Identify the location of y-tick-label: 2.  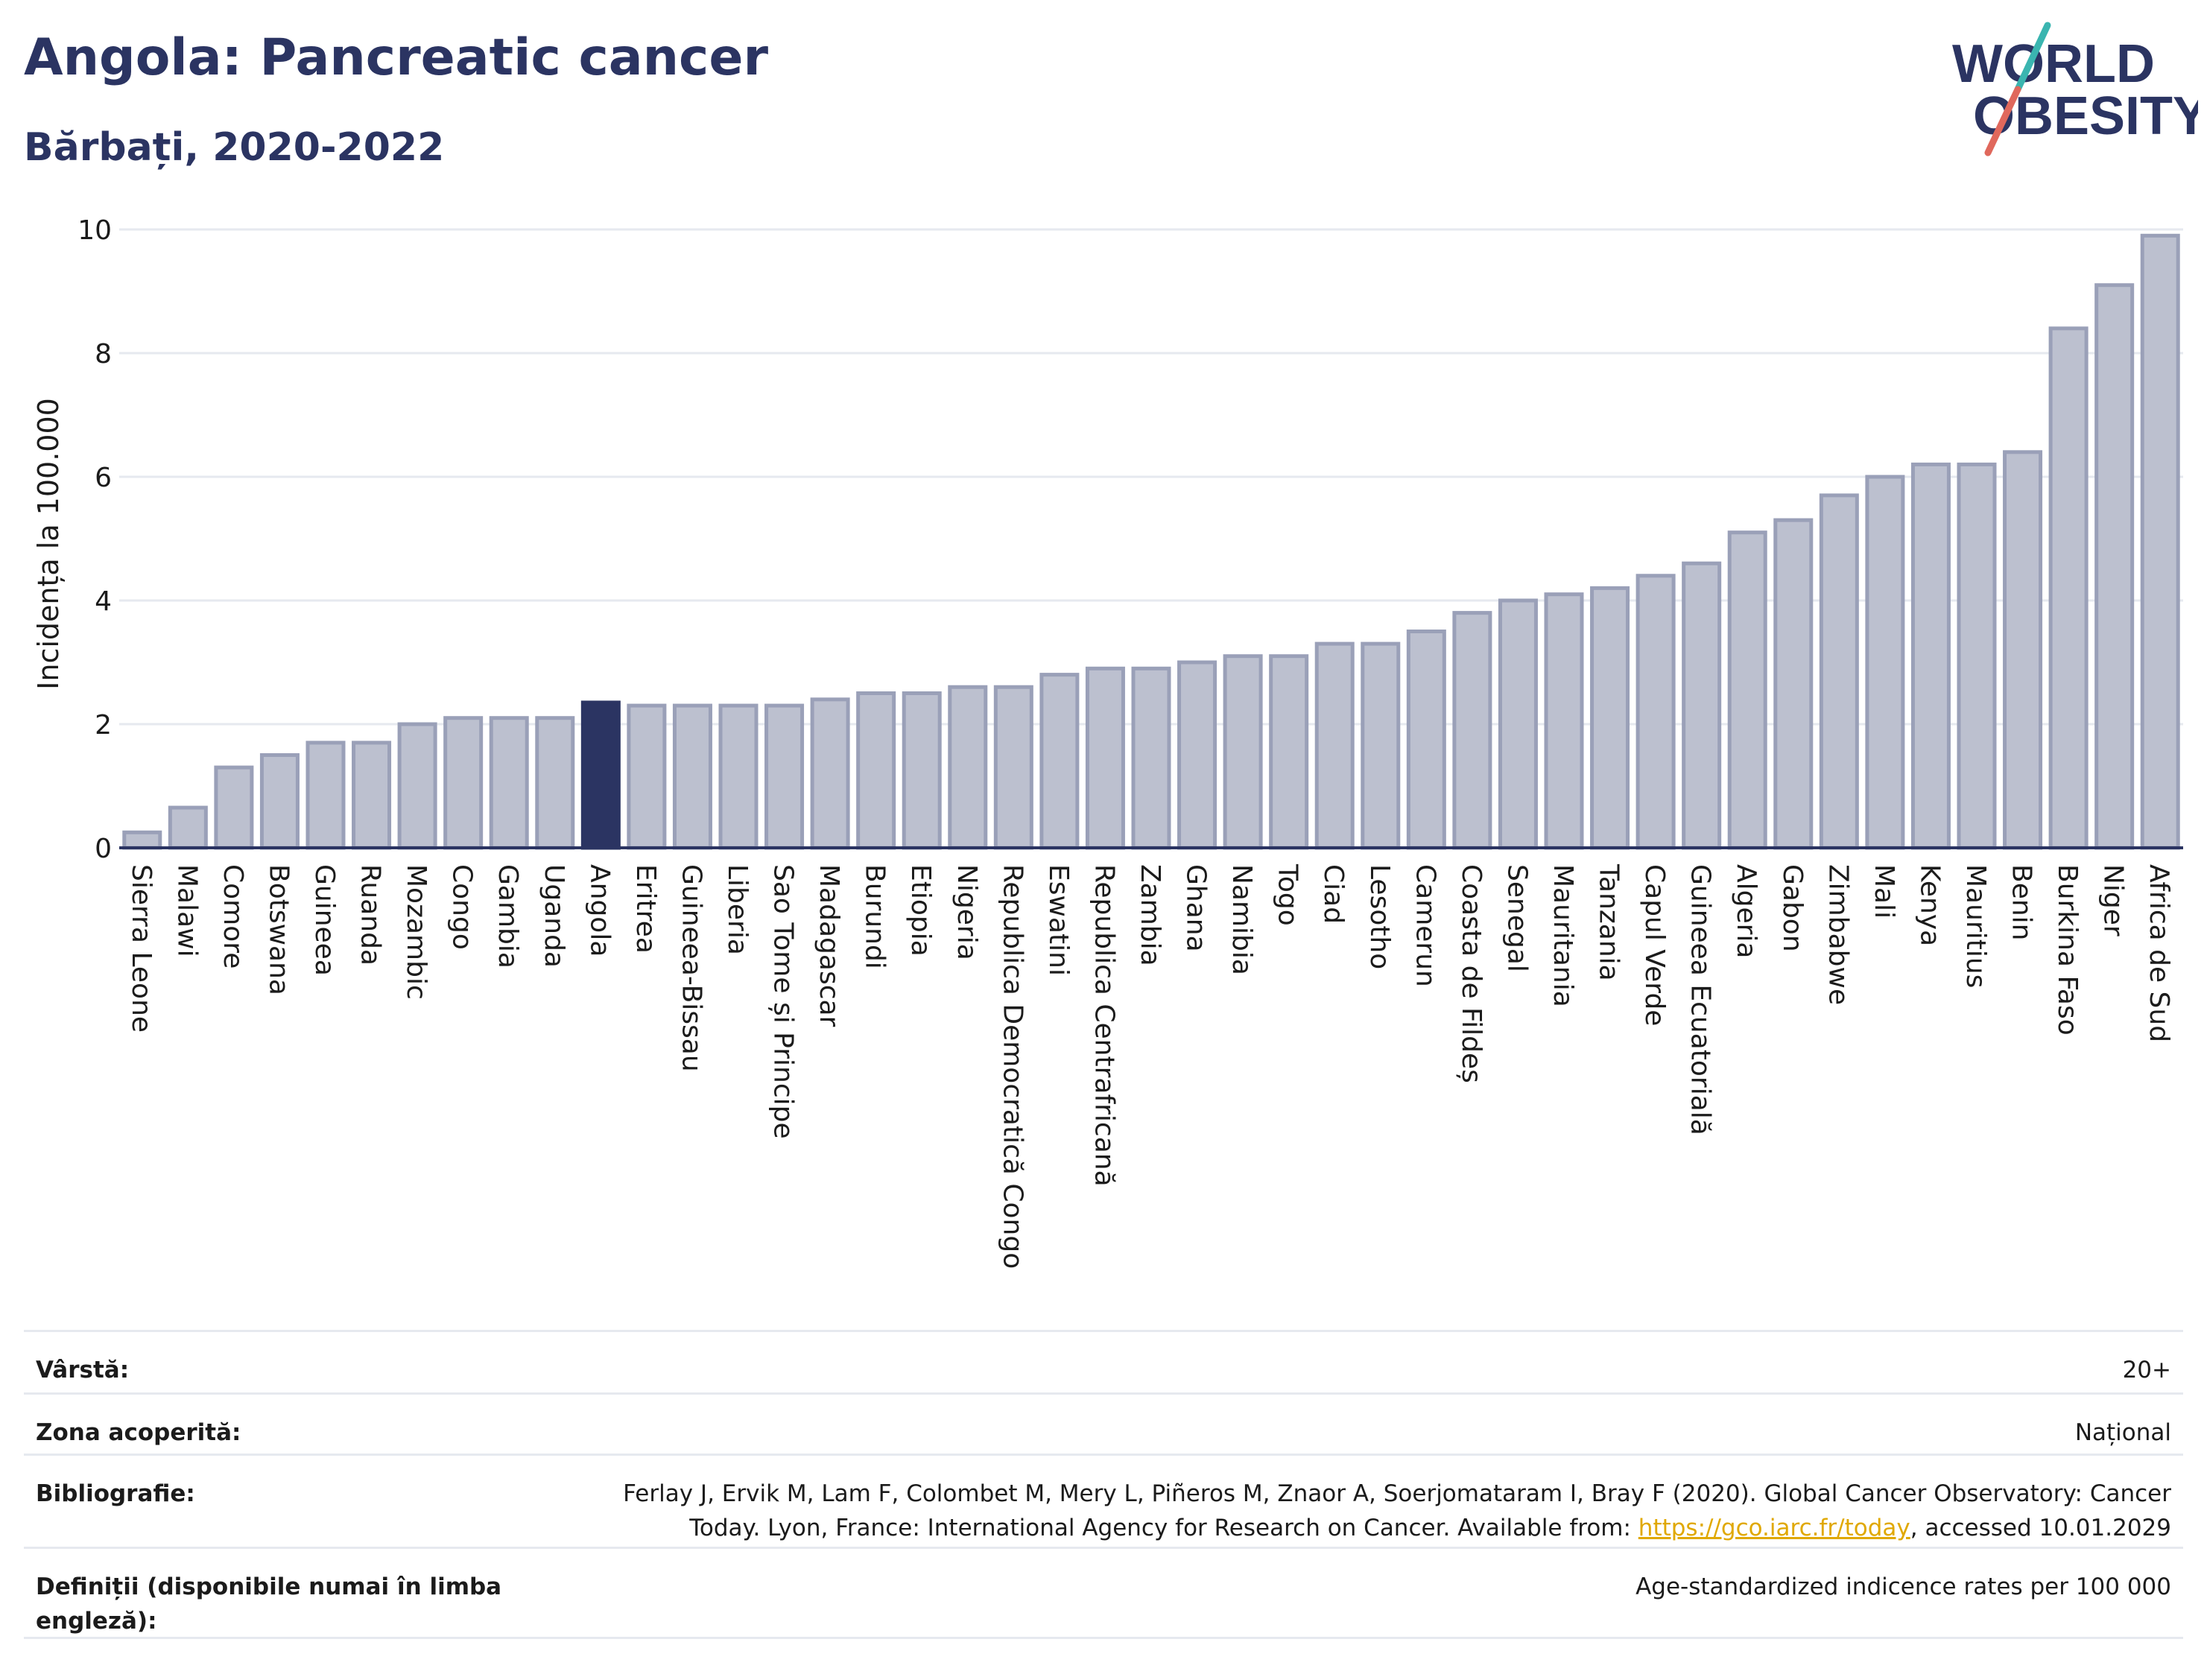
(103, 725).